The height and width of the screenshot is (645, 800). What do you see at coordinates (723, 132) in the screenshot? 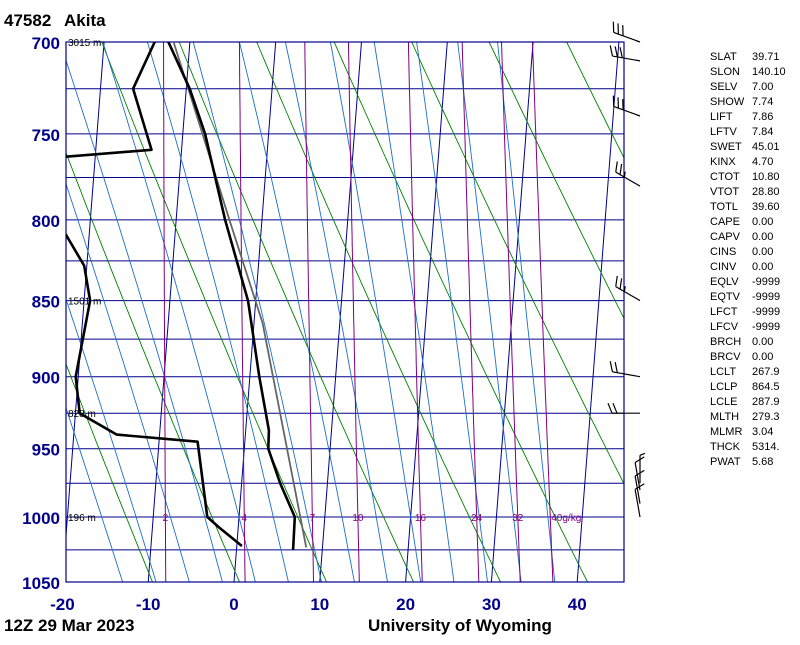
I see `index-name: LFTV` at bounding box center [723, 132].